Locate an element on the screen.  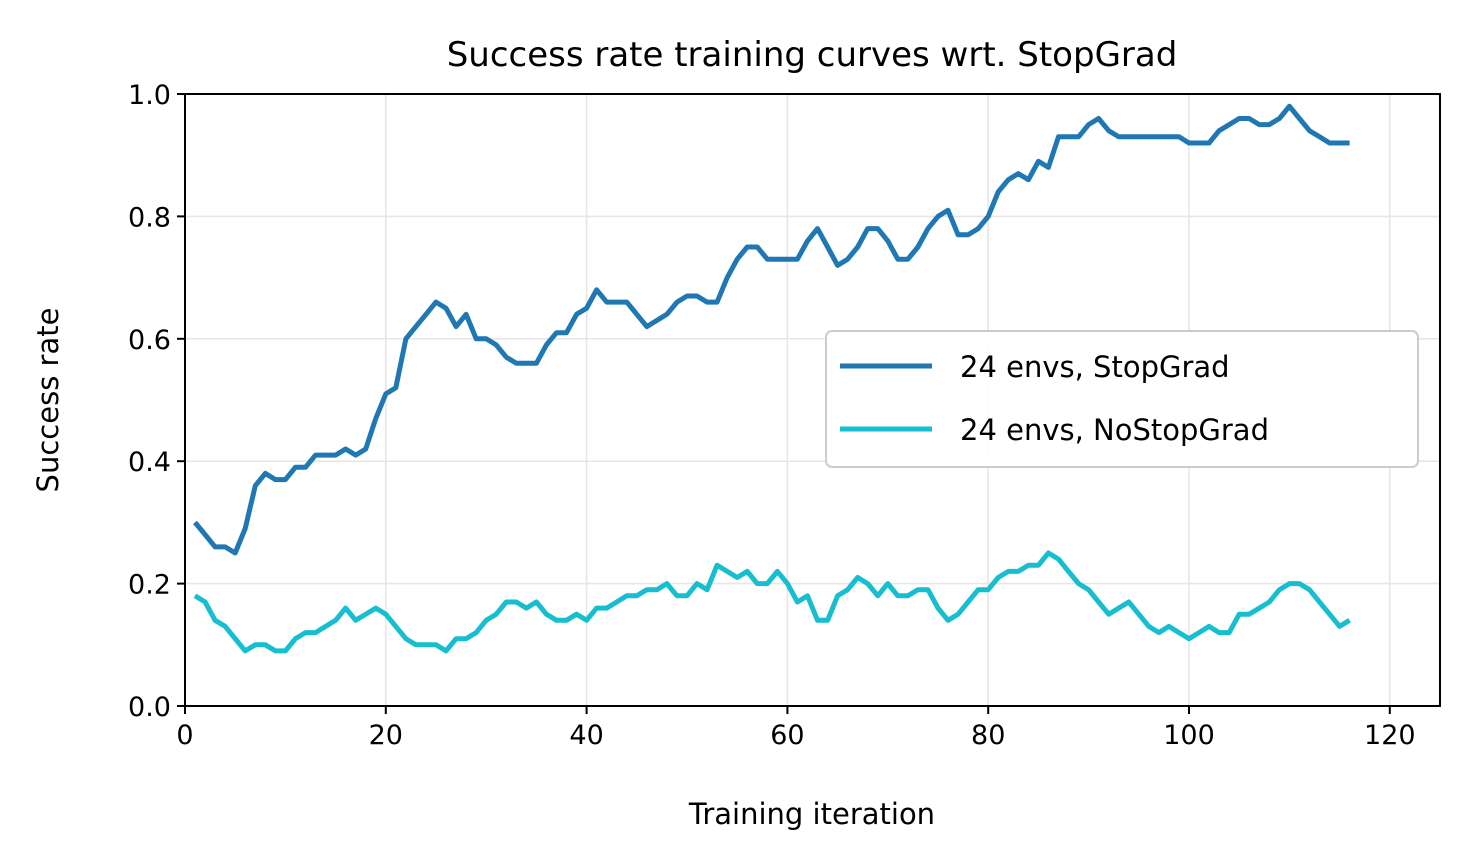
x-axis-label: Training iteration is located at coordinates (811, 814).